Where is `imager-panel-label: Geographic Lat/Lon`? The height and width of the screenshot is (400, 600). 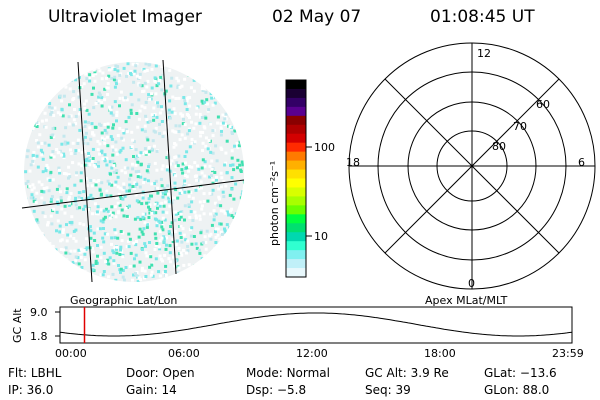
imager-panel-label: Geographic Lat/Lon is located at coordinates (124, 300).